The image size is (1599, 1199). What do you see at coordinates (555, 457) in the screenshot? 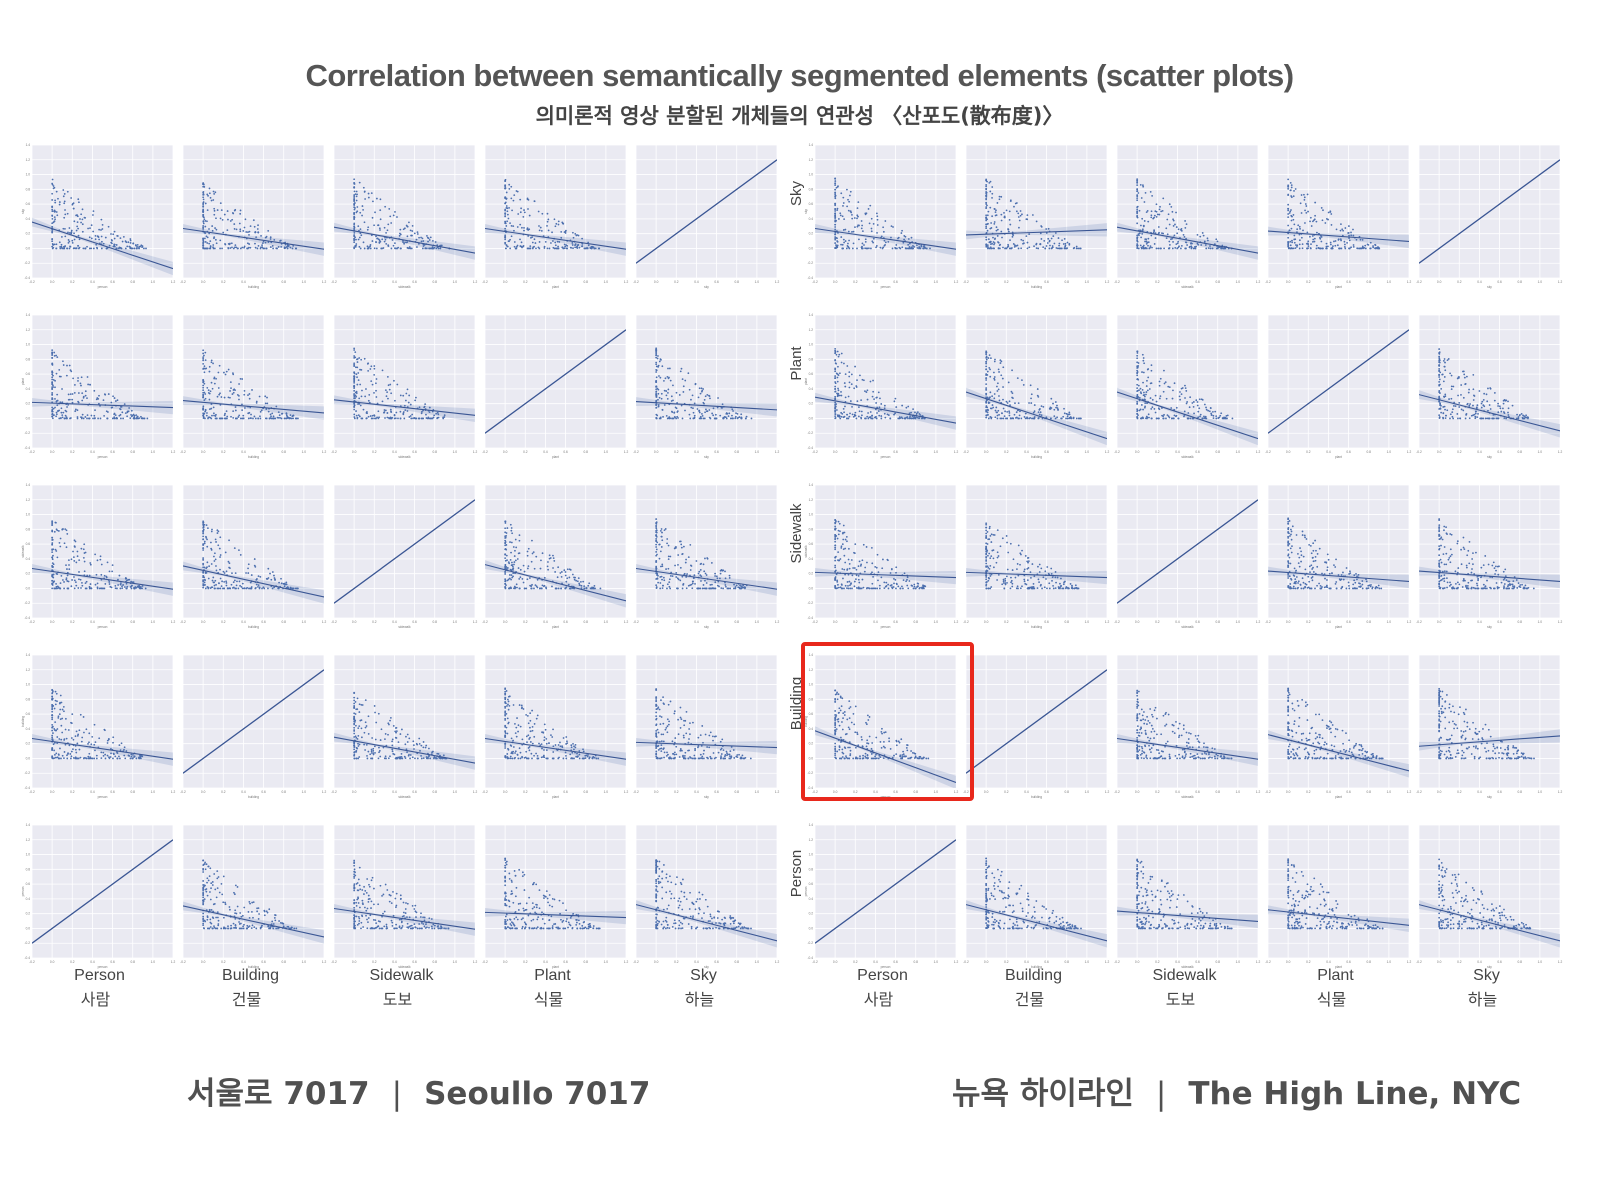
I see `x-axis-label: plant` at bounding box center [555, 457].